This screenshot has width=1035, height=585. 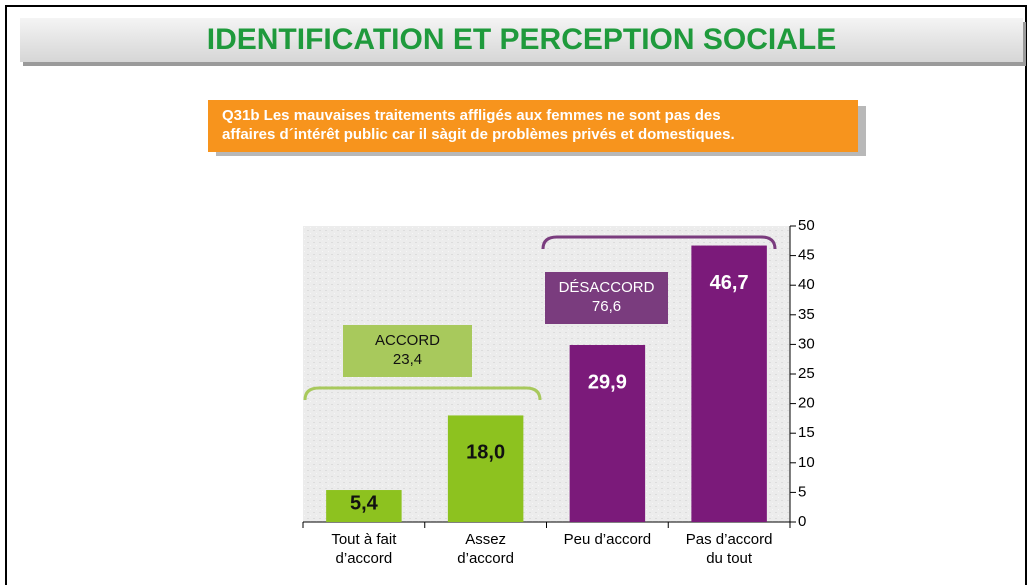 What do you see at coordinates (802, 491) in the screenshot?
I see `y-tick-label: 5` at bounding box center [802, 491].